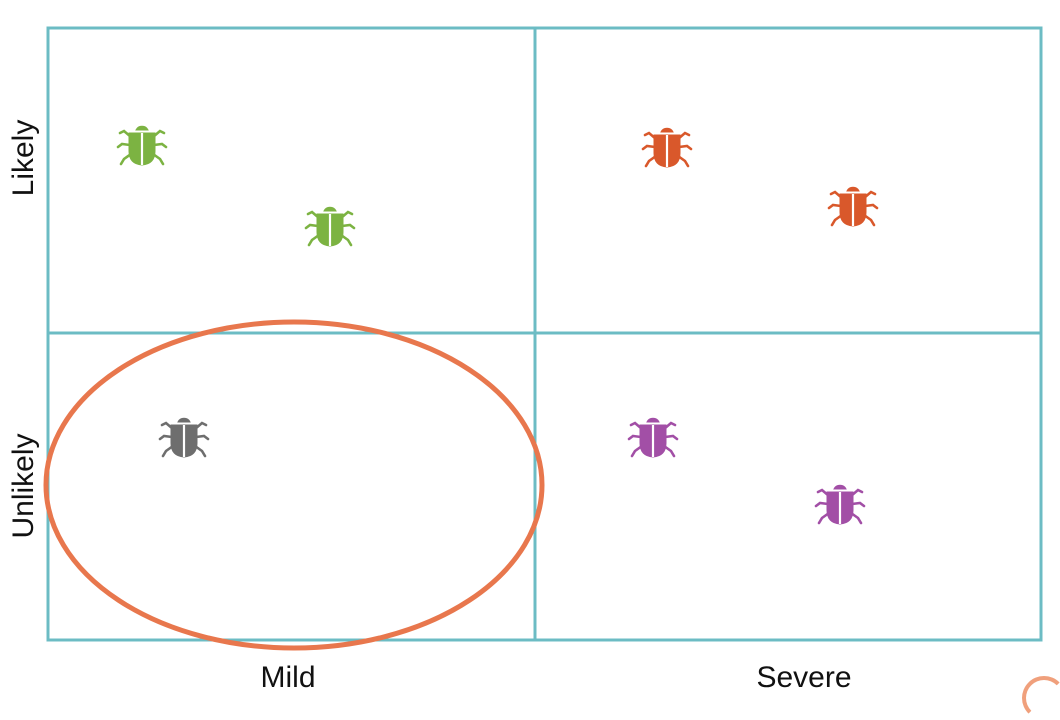 This screenshot has height=720, width=1060. I want to click on quadrant-likely-severe, so click(760, 177).